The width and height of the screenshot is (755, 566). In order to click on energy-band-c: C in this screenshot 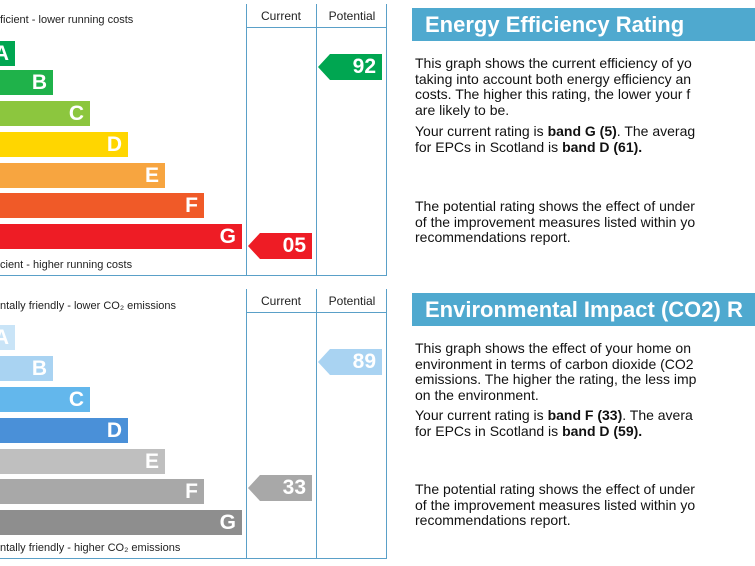, I will do `click(45, 113)`.